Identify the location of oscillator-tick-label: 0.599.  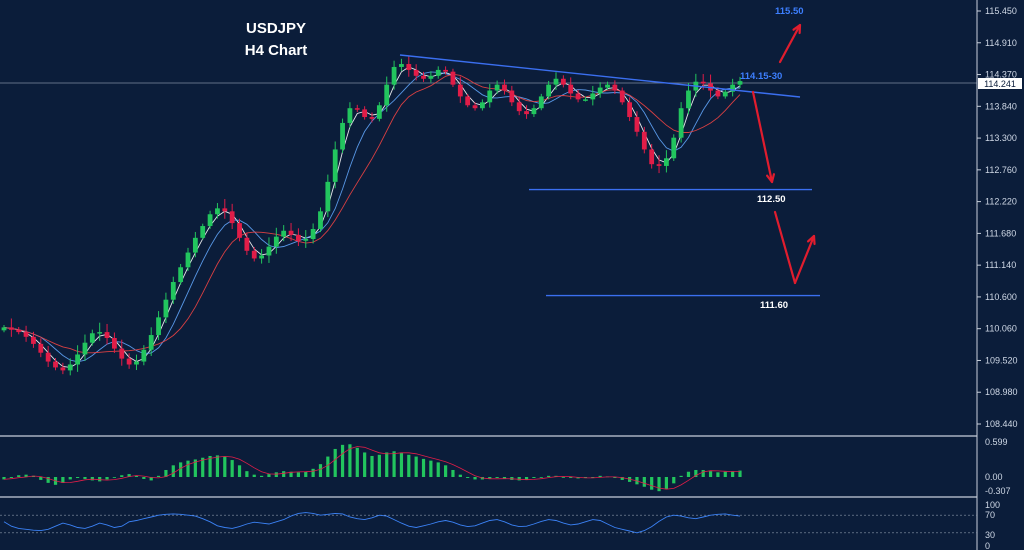
(996, 442).